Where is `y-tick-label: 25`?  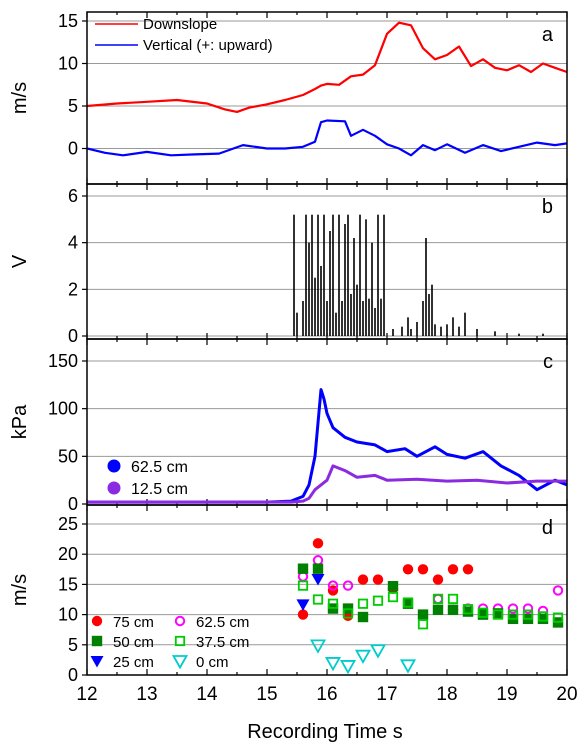 y-tick-label: 25 is located at coordinates (68, 524).